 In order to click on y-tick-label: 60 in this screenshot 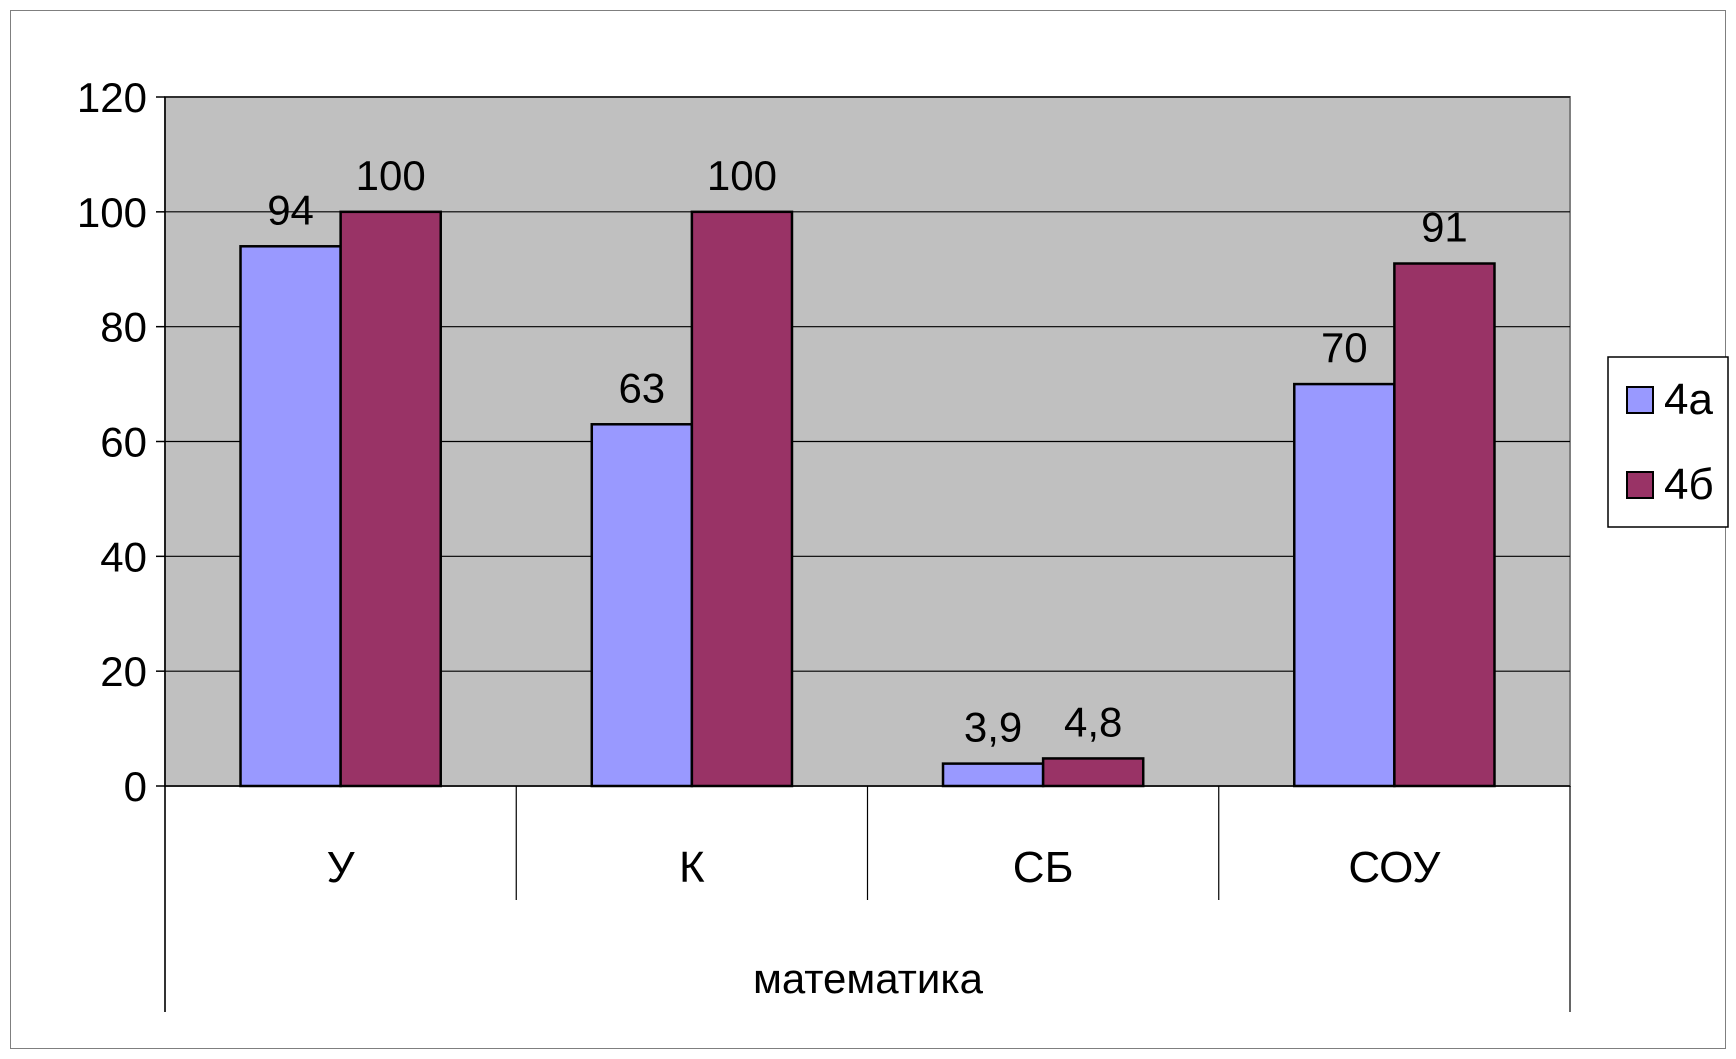, I will do `click(123, 442)`.